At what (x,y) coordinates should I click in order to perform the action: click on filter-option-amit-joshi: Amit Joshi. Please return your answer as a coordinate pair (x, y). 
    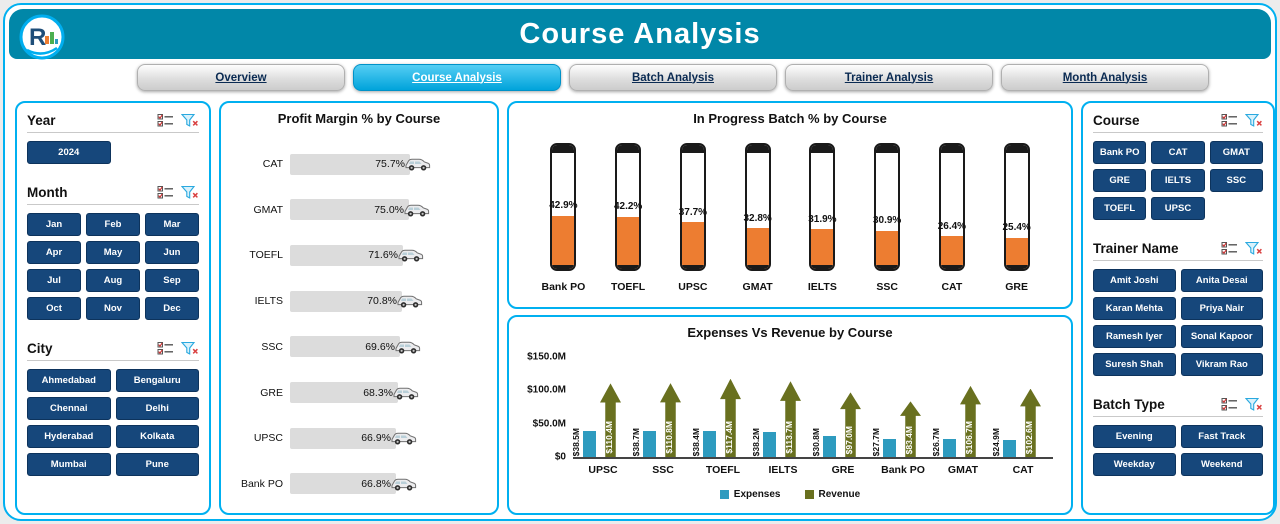
    Looking at the image, I should click on (1134, 280).